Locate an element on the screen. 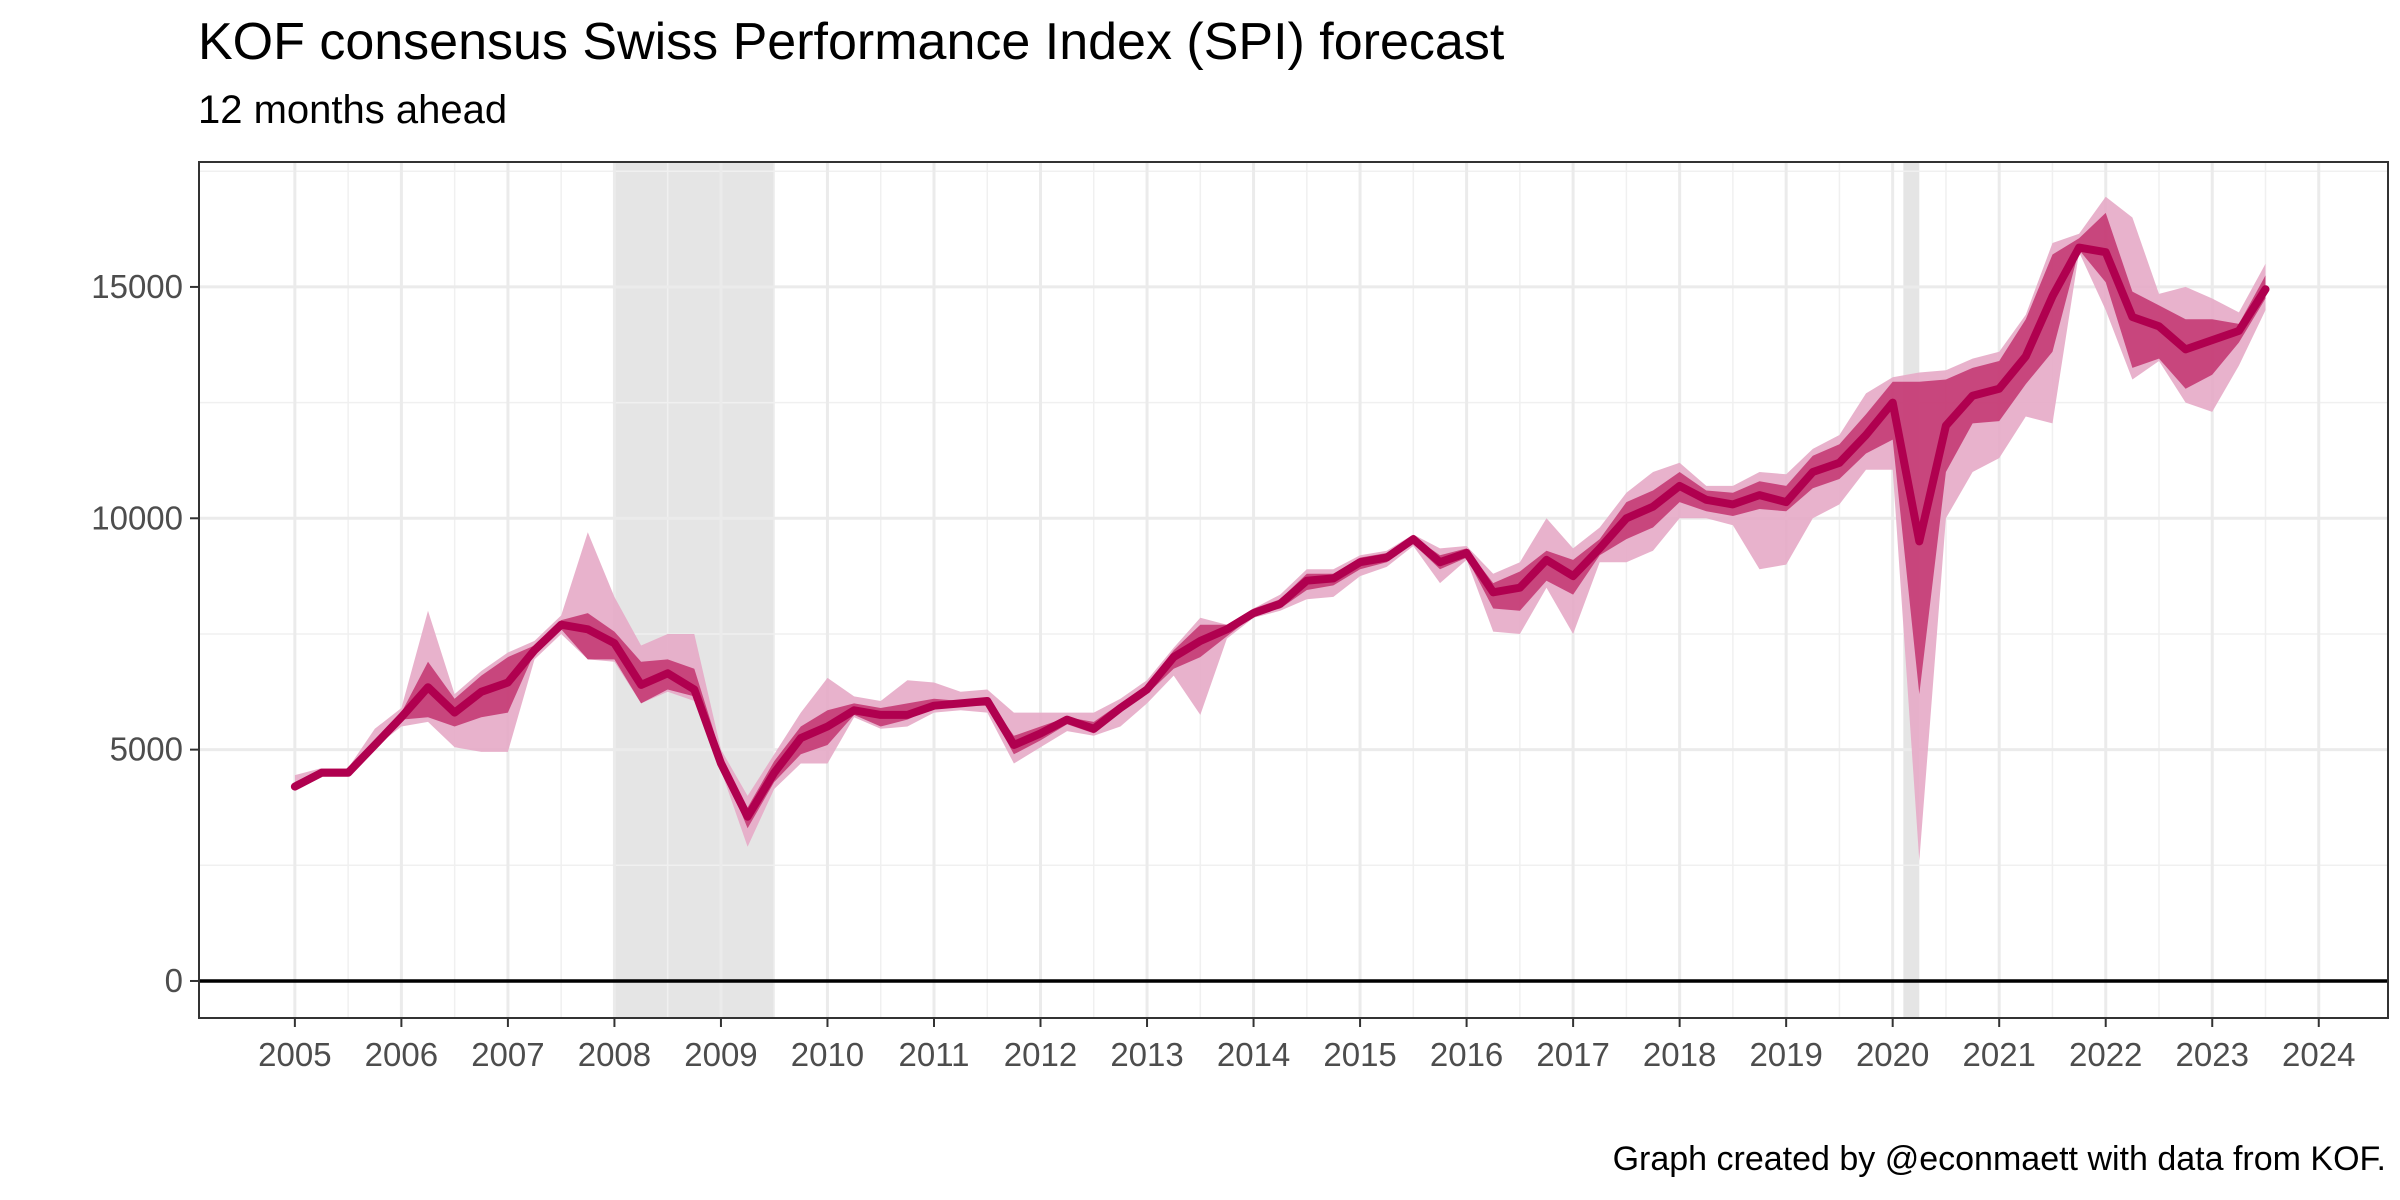 This screenshot has height=1200, width=2400. x-tick-label: 2010 is located at coordinates (827, 1054).